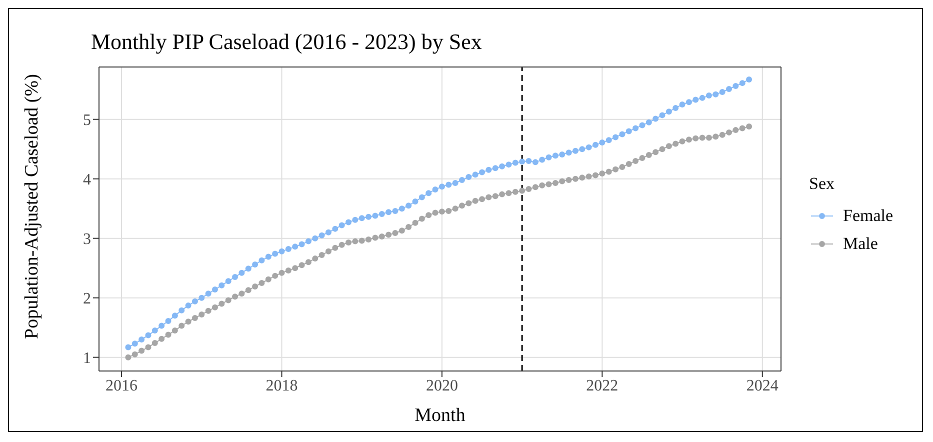 This screenshot has height=442, width=933. I want to click on x-tick-label: 2020, so click(442, 385).